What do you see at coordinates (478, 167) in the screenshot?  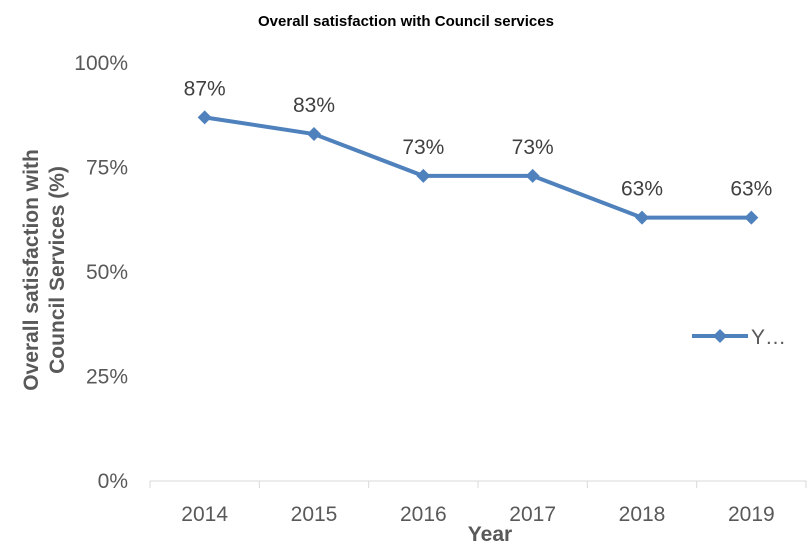 I see `series-line` at bounding box center [478, 167].